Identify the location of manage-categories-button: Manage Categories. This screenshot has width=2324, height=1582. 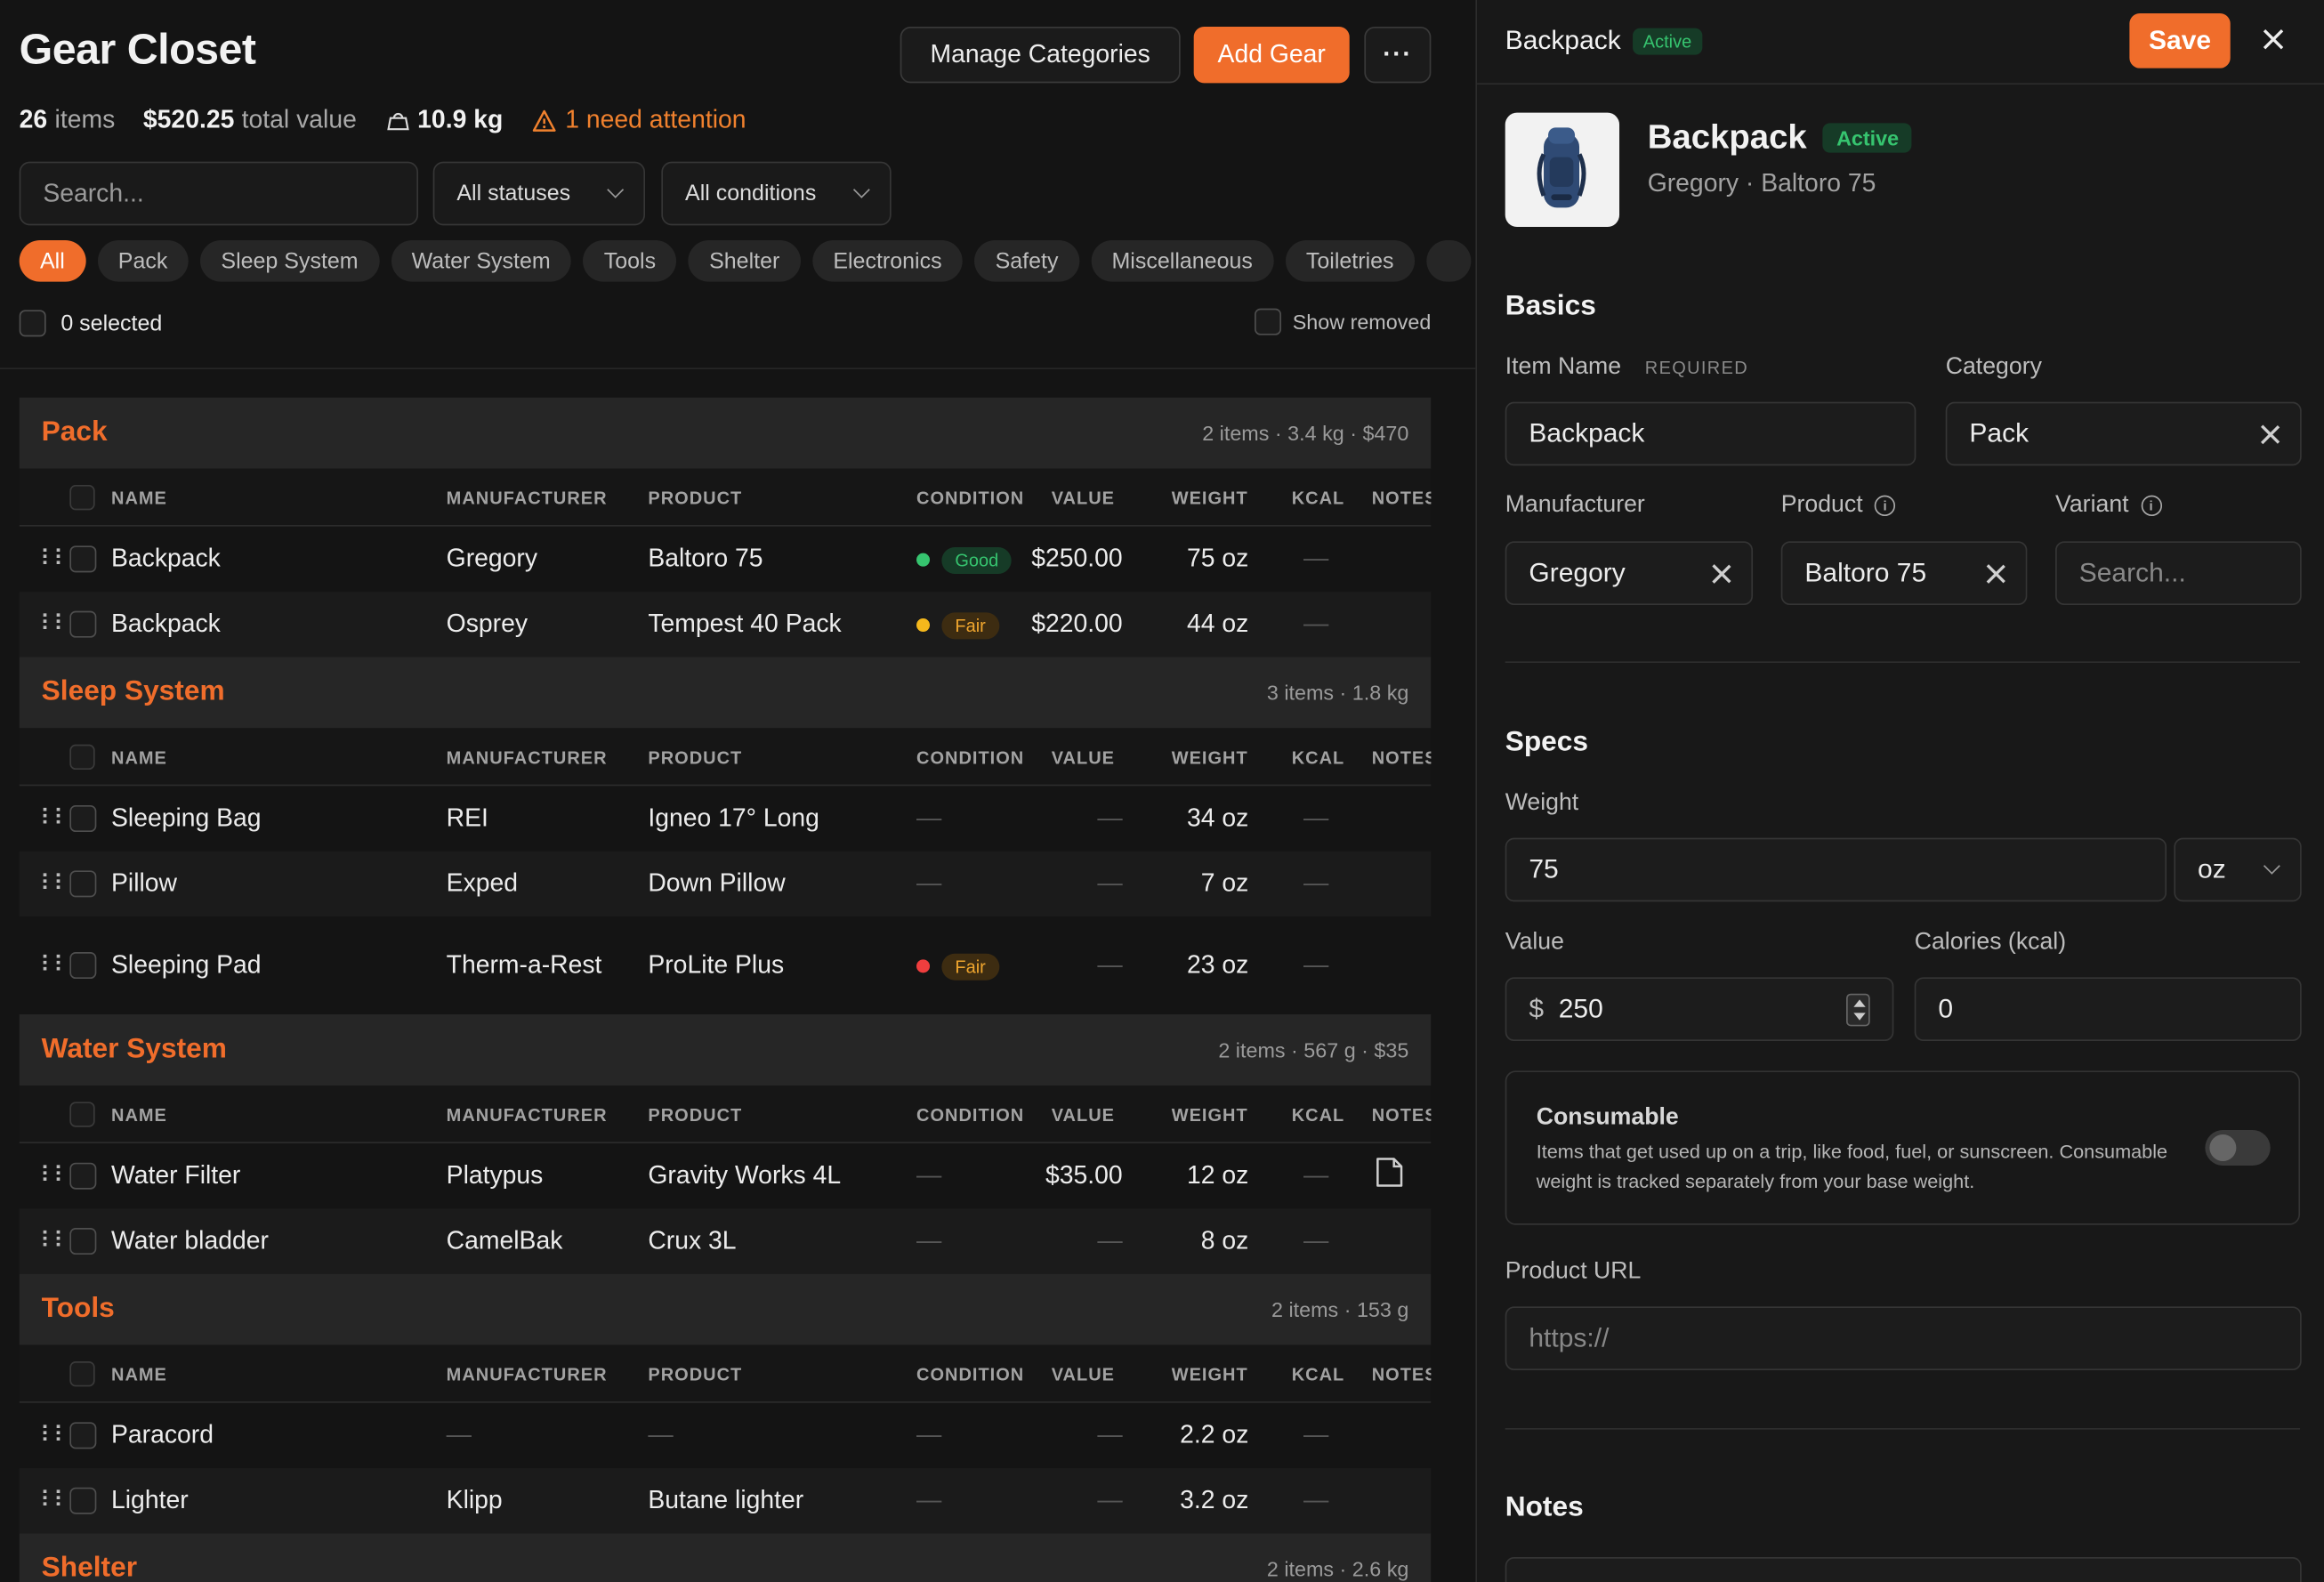
(1040, 55).